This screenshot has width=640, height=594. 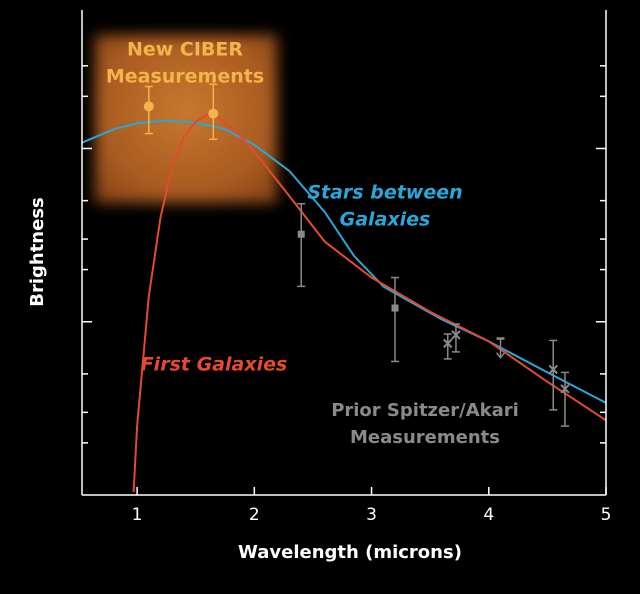 I want to click on x-tick-label: 3, so click(x=371, y=515).